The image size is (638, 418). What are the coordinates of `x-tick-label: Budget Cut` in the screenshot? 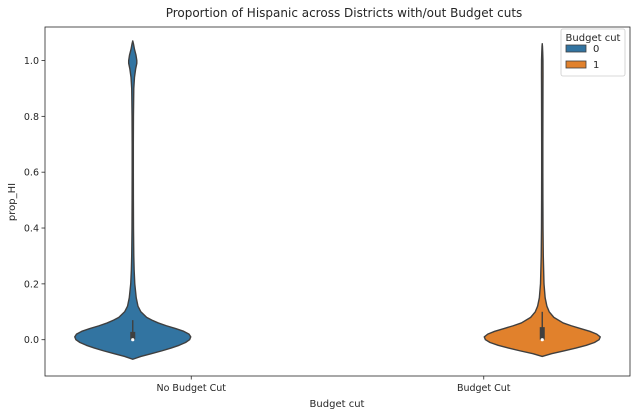 It's located at (484, 388).